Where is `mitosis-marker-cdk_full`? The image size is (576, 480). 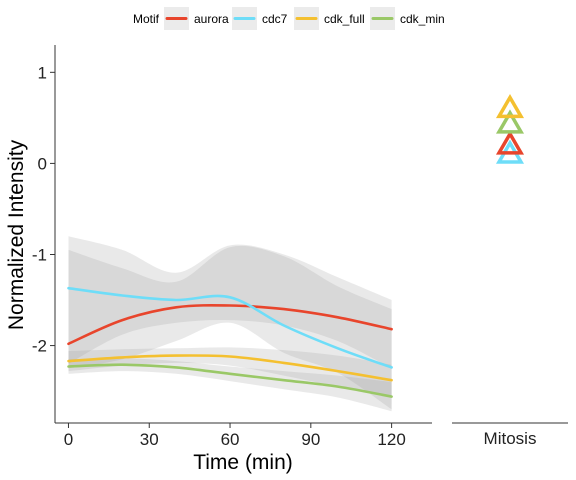 mitosis-marker-cdk_full is located at coordinates (510, 106).